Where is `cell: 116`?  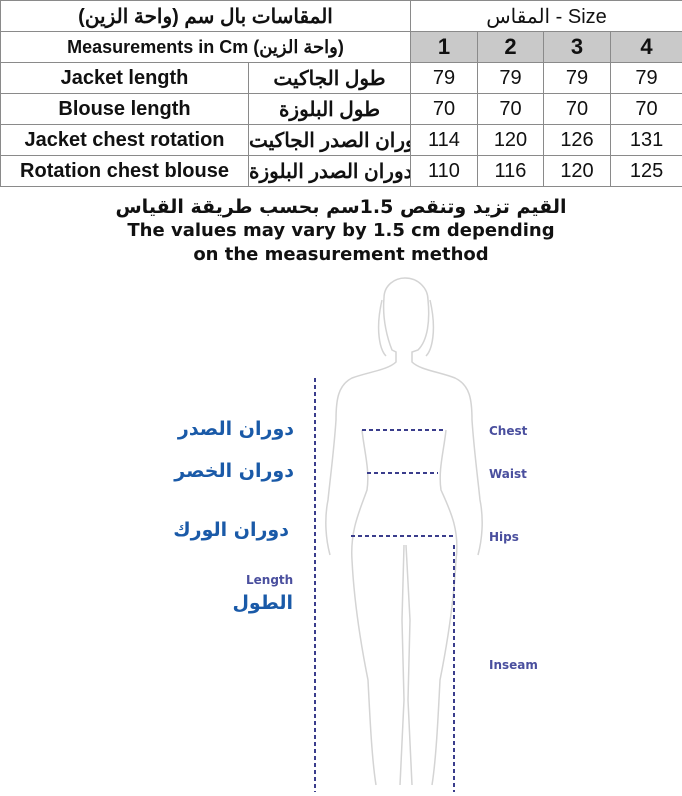 cell: 116 is located at coordinates (510, 171).